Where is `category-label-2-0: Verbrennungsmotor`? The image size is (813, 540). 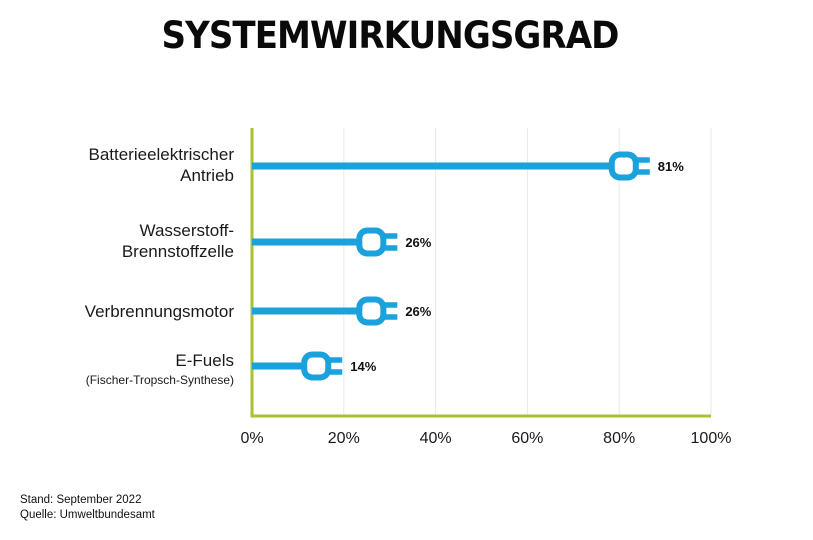 category-label-2-0: Verbrennungsmotor is located at coordinates (160, 311).